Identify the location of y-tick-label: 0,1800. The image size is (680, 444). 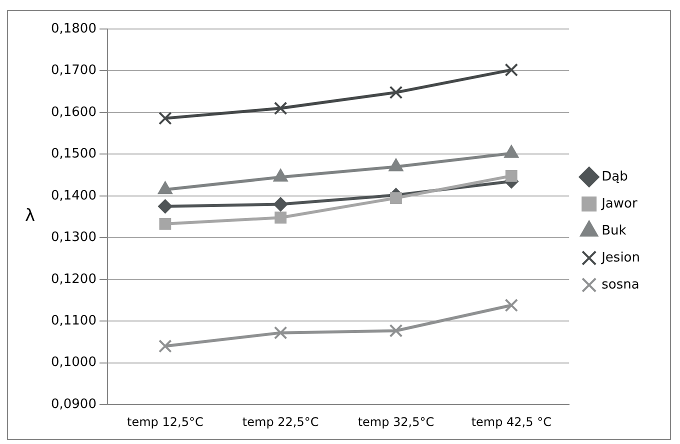
(73, 28).